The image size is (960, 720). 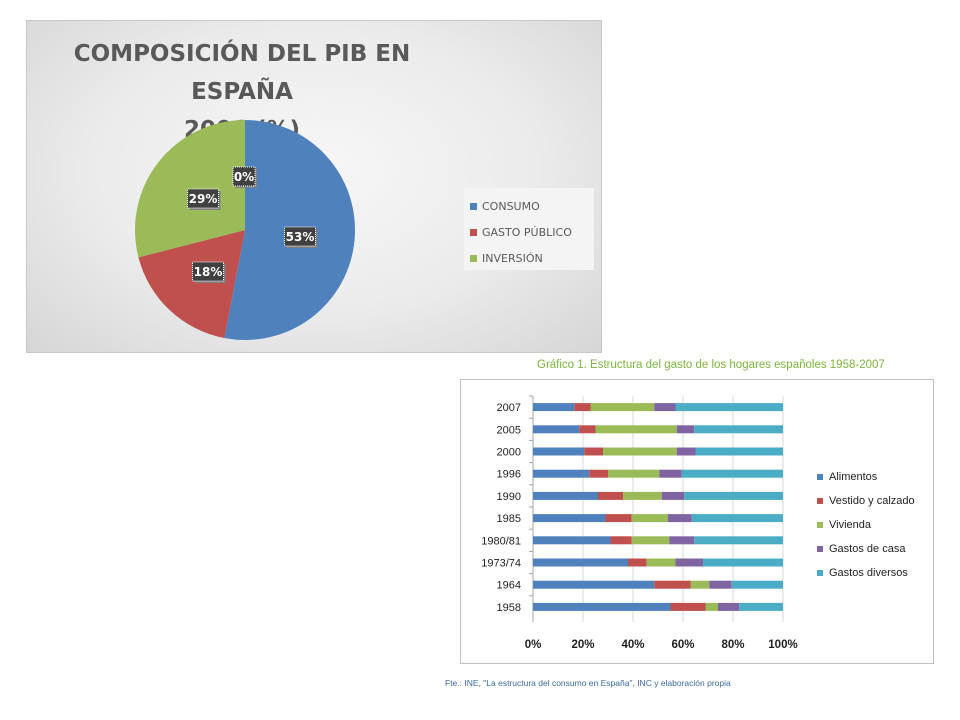 I want to click on bar-legend-item: Alimentos, so click(x=873, y=477).